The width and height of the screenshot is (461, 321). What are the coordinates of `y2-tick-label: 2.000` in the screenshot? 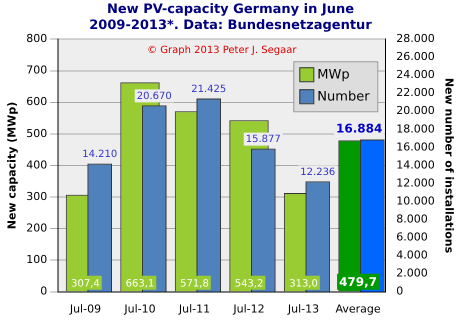 It's located at (412, 273).